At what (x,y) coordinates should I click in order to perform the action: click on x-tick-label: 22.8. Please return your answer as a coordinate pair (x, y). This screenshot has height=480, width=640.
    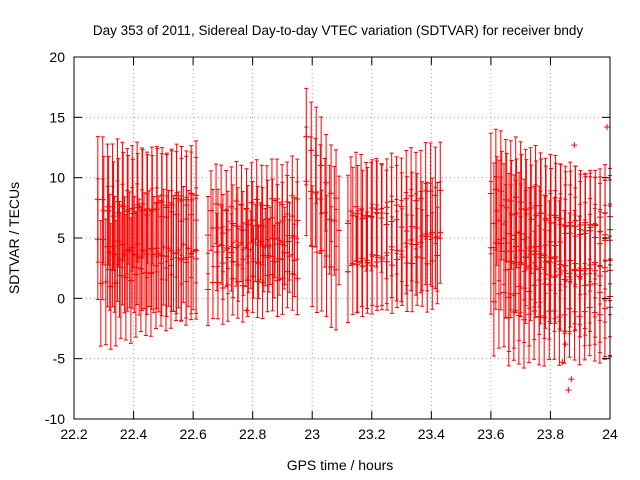
    Looking at the image, I should click on (252, 434).